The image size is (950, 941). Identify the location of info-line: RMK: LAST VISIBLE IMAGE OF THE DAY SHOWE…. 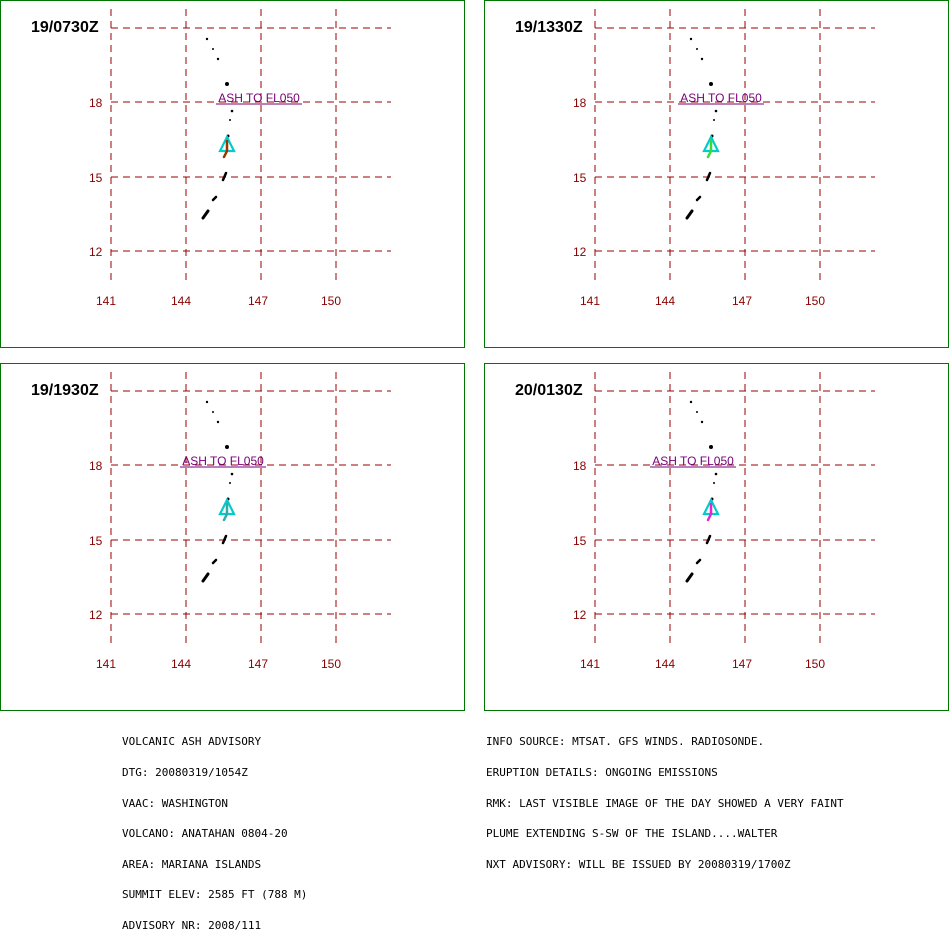
(665, 803).